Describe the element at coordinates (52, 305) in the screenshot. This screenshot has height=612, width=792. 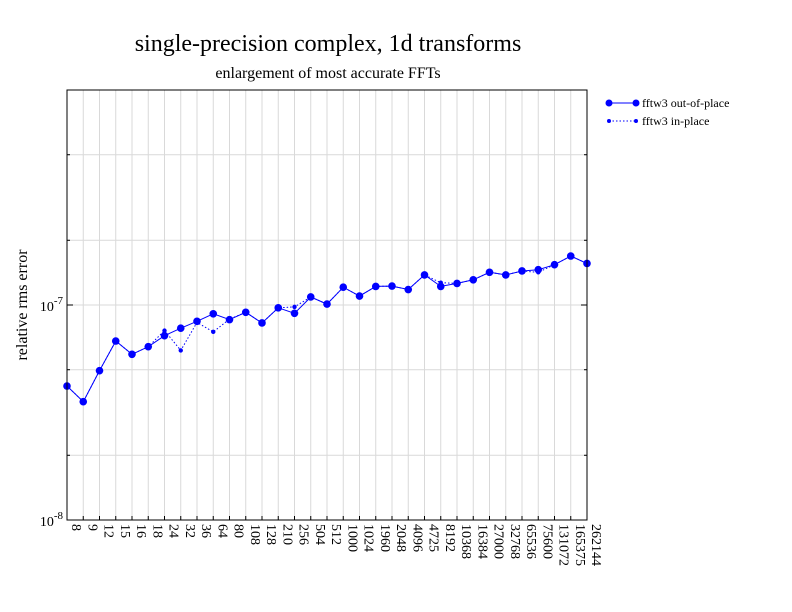
I see `y-tick-label: 10⁻⁷` at that location.